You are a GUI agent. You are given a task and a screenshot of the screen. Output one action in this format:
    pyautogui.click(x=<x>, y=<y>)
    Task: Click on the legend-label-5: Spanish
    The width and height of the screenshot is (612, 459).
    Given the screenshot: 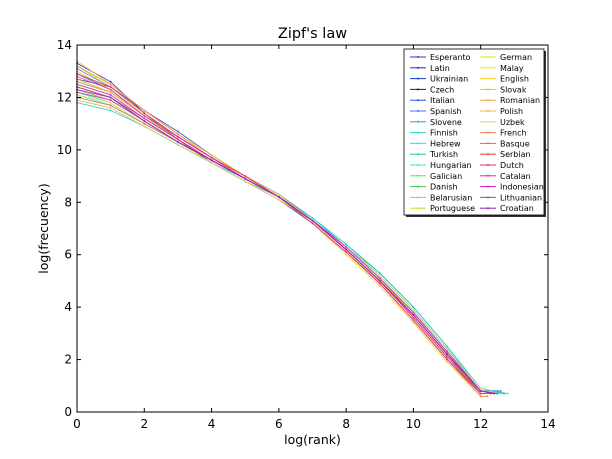 What is the action you would take?
    pyautogui.click(x=446, y=111)
    